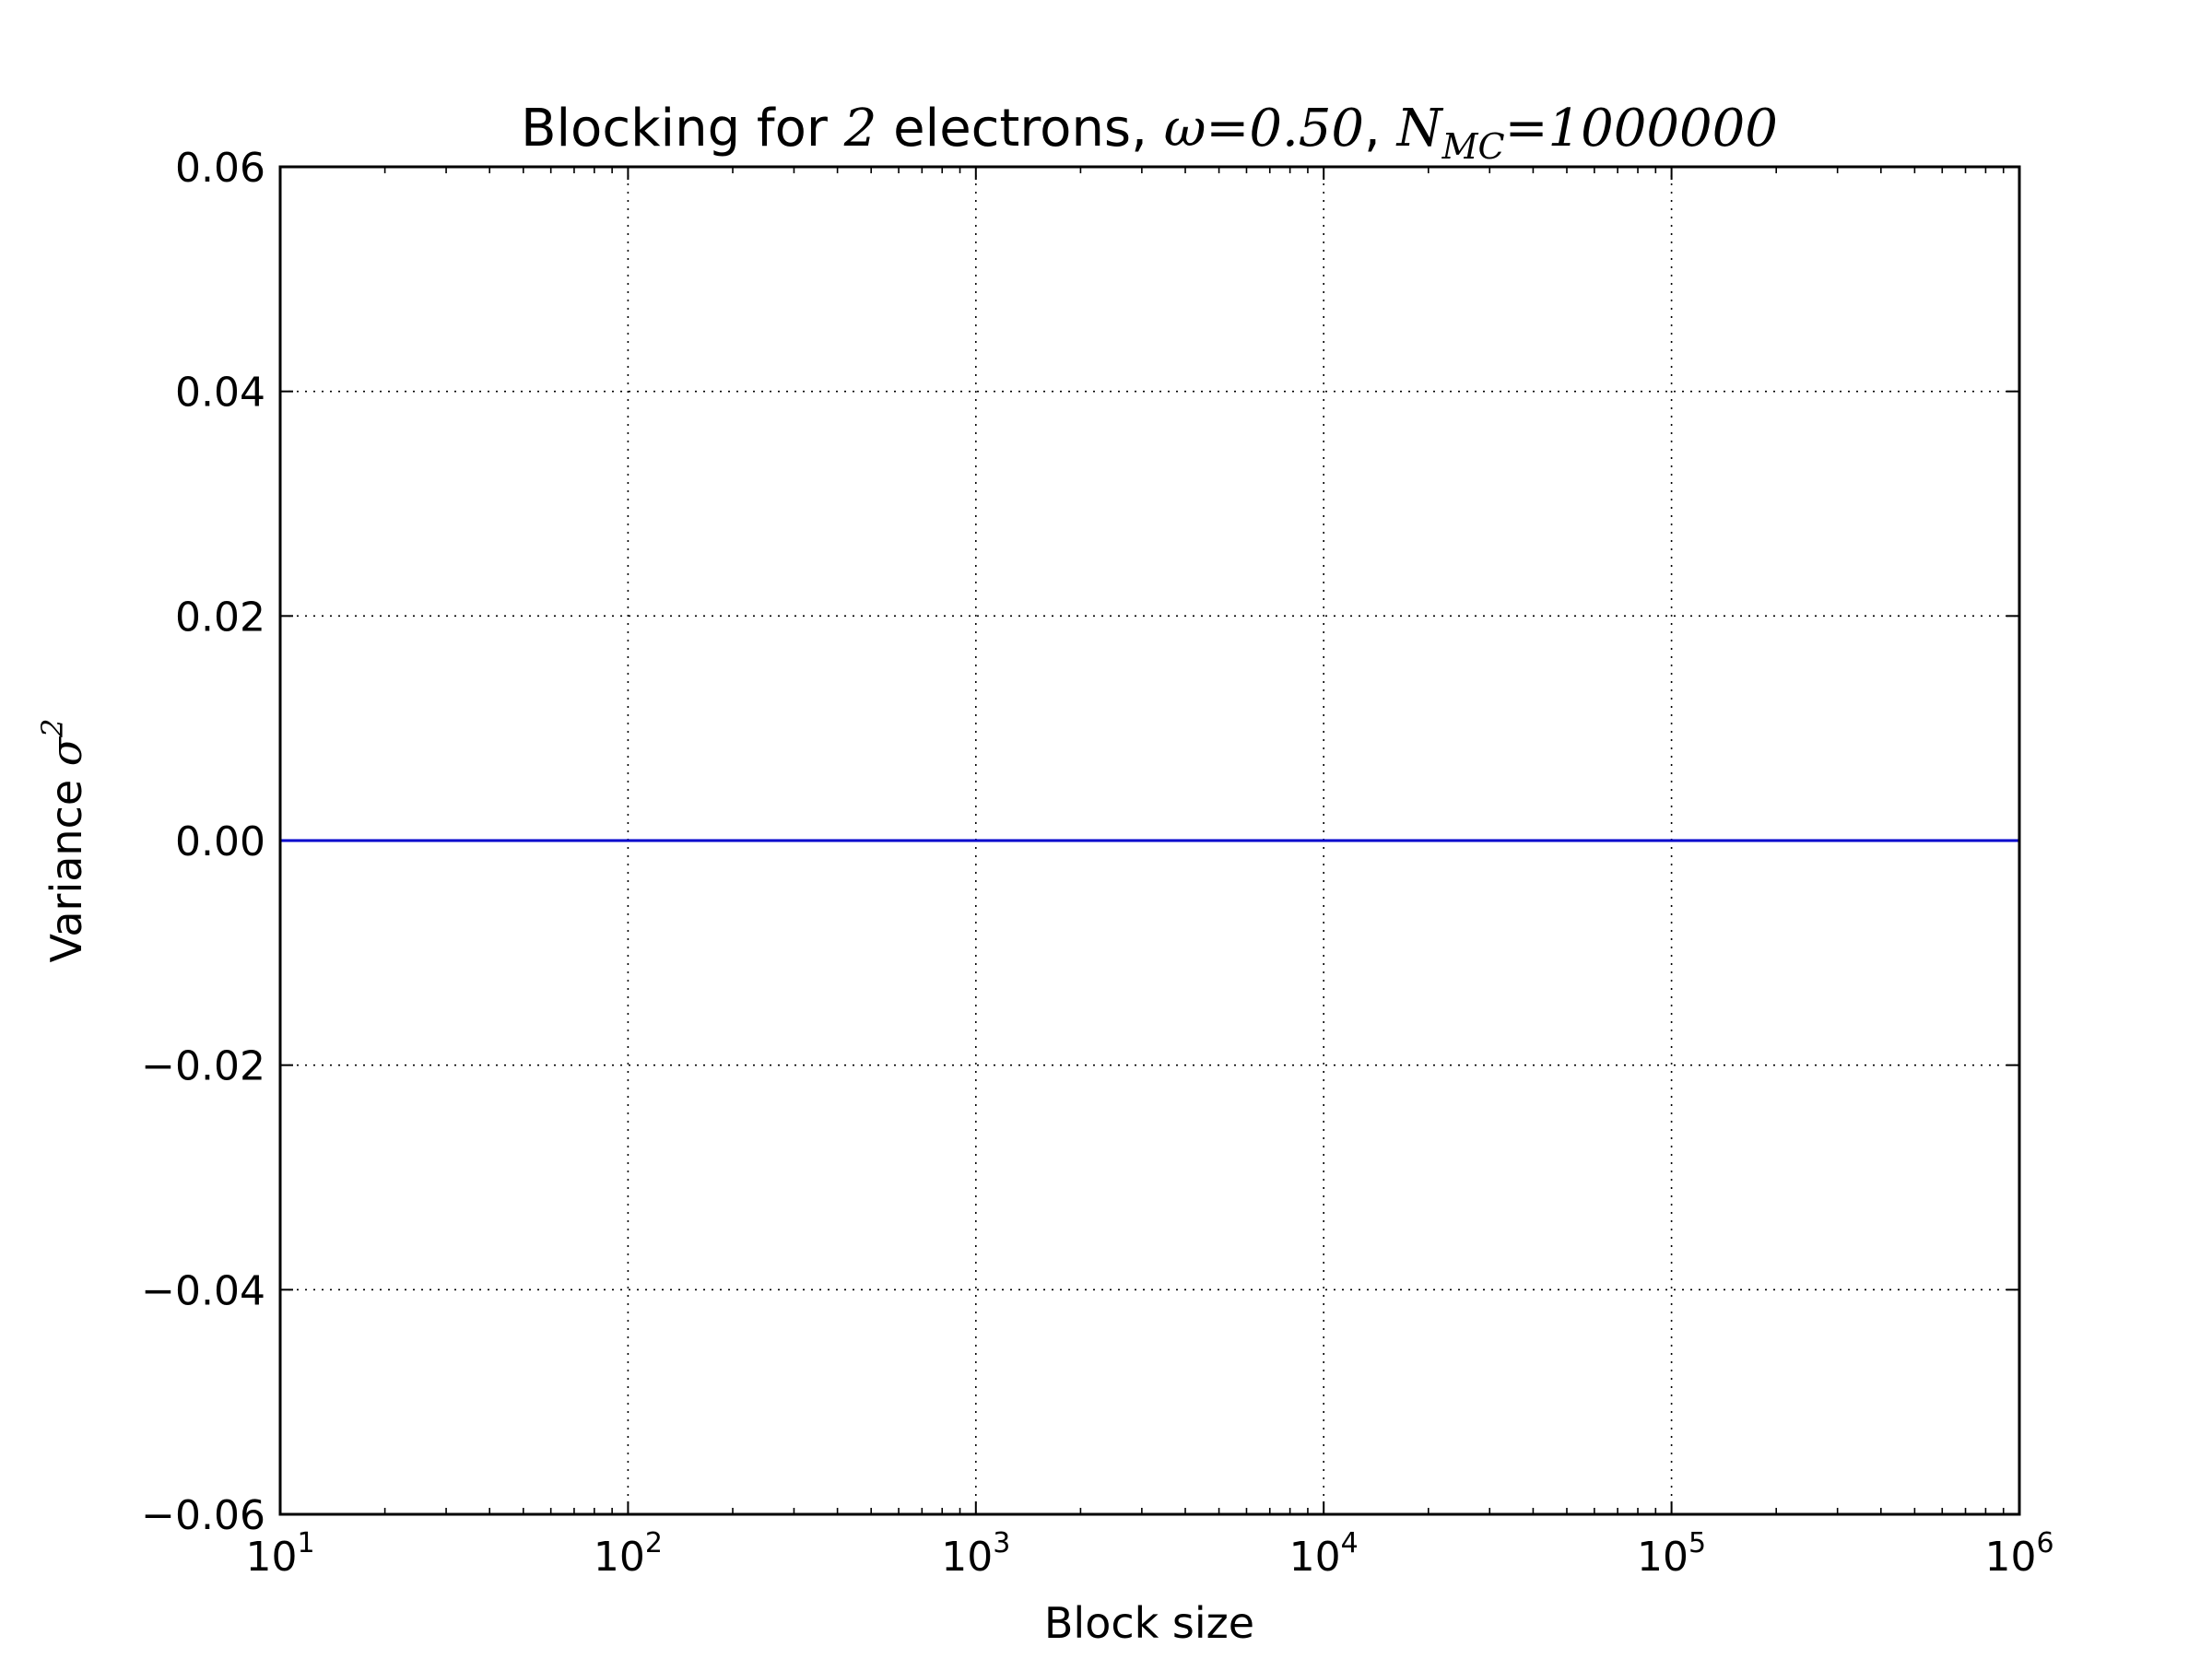 This screenshot has height=1659, width=2212. What do you see at coordinates (1149, 1623) in the screenshot?
I see `x-axis-label: Block size` at bounding box center [1149, 1623].